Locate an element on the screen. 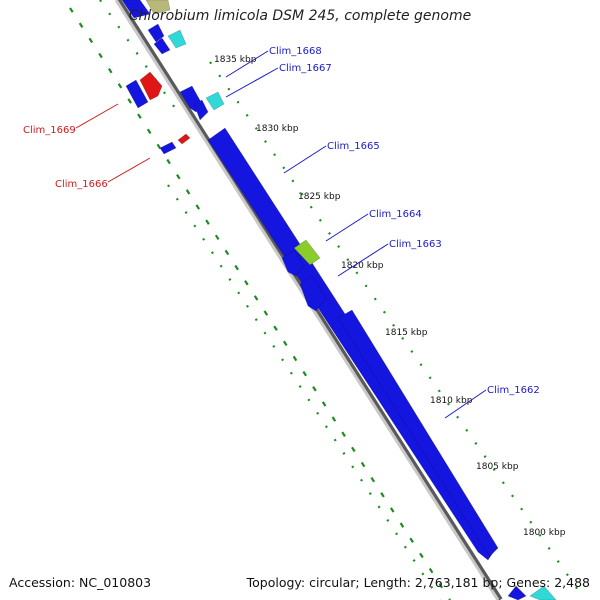 The image size is (600, 600). gene-top-c is located at coordinates (162, 46).